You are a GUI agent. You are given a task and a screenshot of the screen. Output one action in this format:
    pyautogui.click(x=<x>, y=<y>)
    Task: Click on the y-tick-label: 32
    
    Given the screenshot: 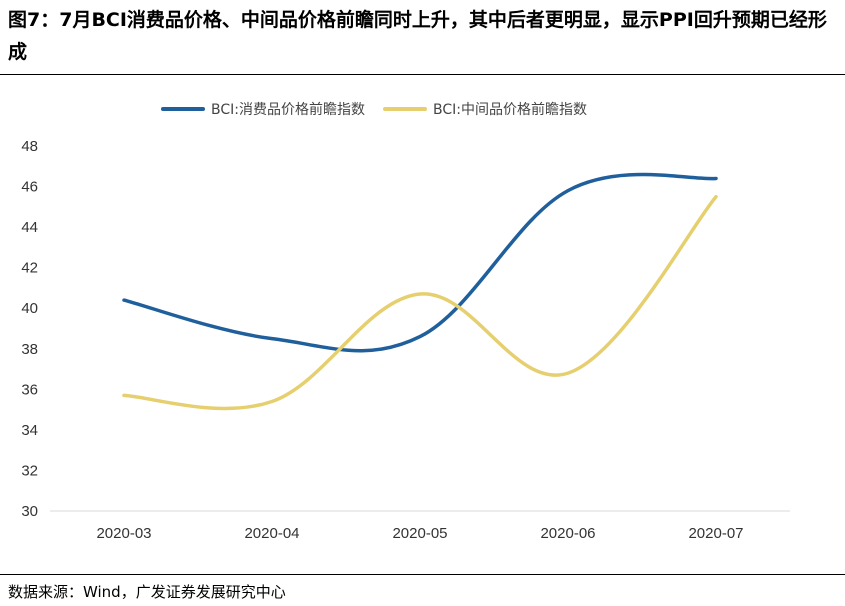 What is the action you would take?
    pyautogui.click(x=29, y=470)
    